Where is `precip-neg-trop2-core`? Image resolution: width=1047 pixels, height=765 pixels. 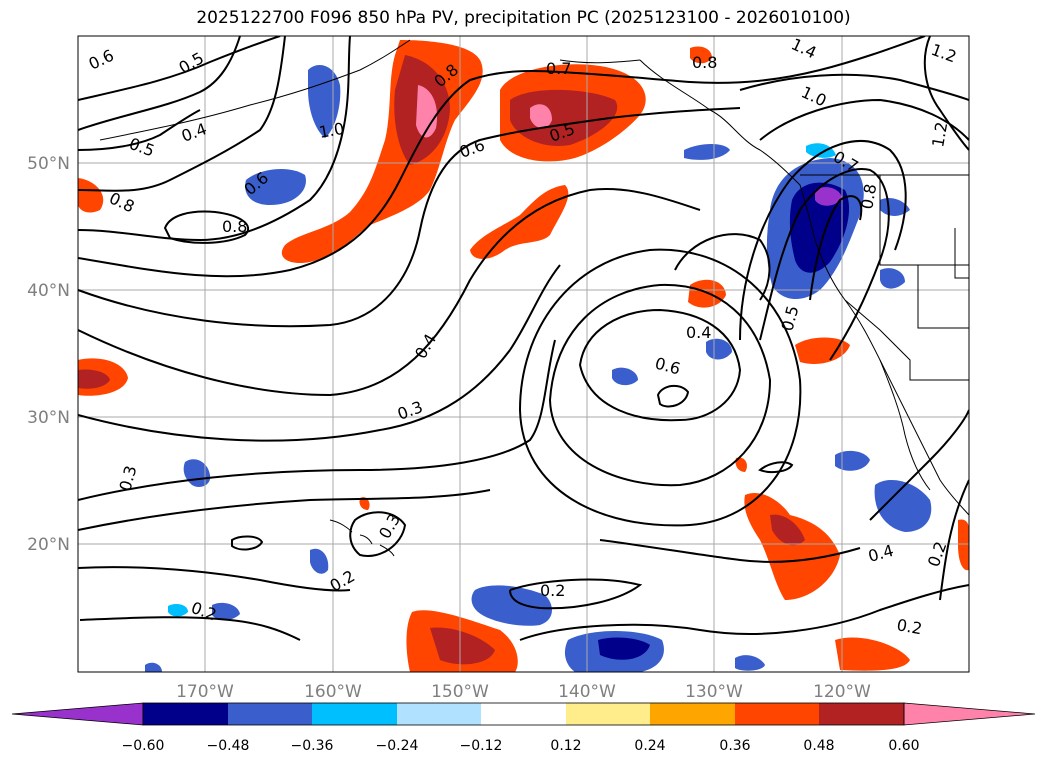
precip-neg-trop2-core is located at coordinates (624, 648).